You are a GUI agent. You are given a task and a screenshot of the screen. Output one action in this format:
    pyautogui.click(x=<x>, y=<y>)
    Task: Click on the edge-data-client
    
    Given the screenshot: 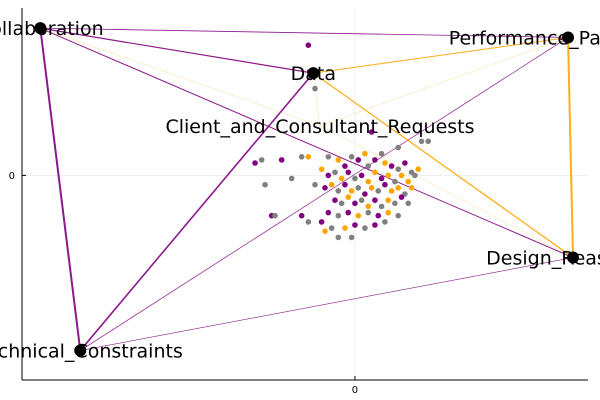 What is the action you would take?
    pyautogui.click(x=317, y=99)
    